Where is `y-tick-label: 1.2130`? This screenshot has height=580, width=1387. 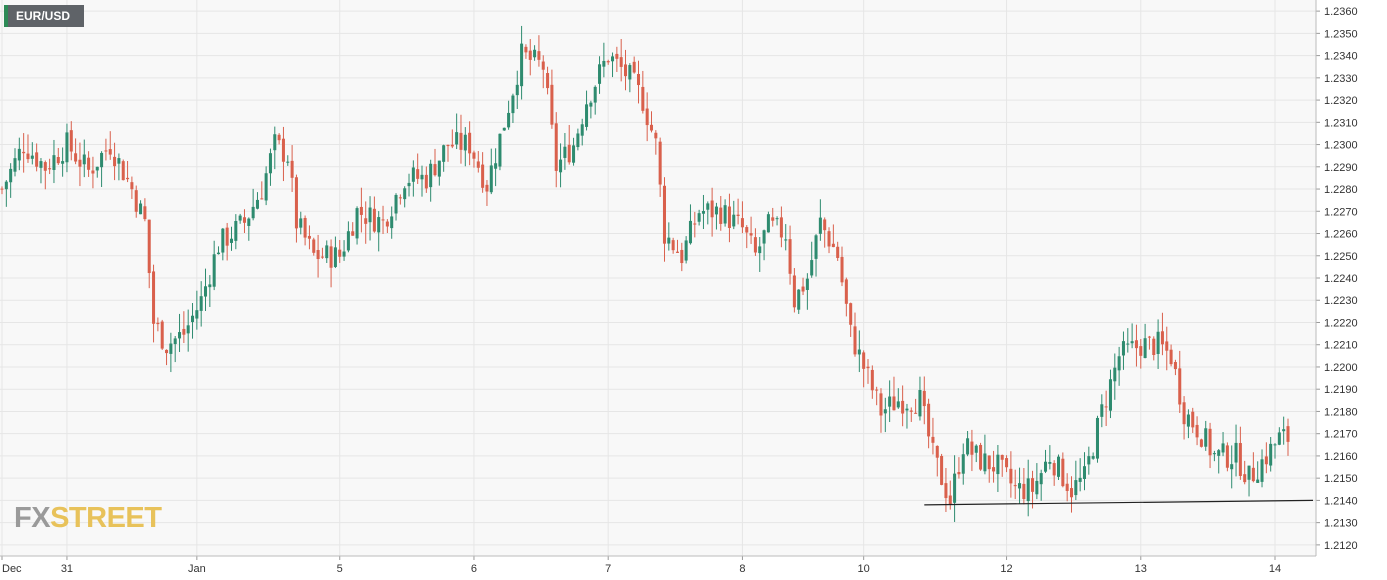 y-tick-label: 1.2130 is located at coordinates (1341, 524).